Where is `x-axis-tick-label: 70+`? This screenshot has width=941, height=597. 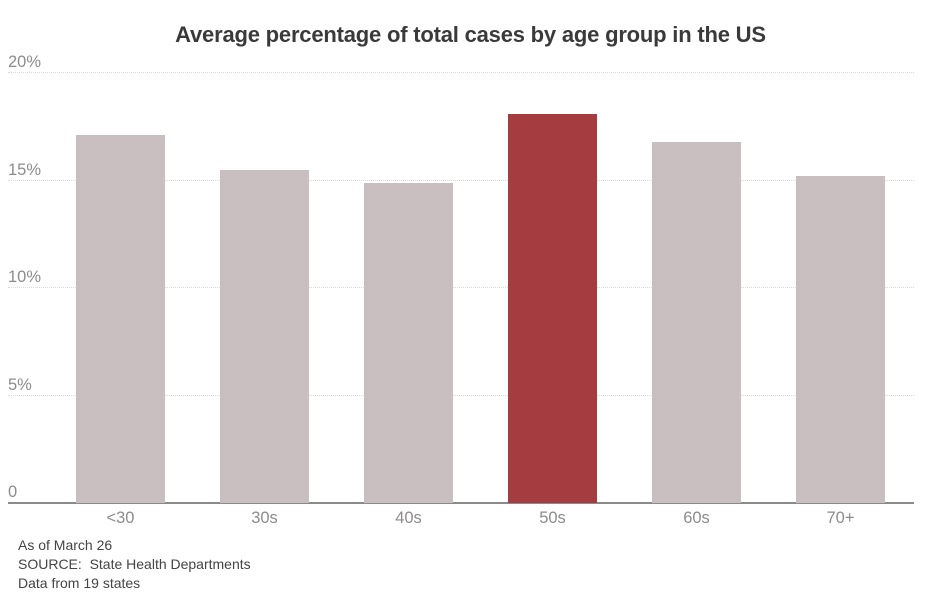
x-axis-tick-label: 70+ is located at coordinates (840, 518).